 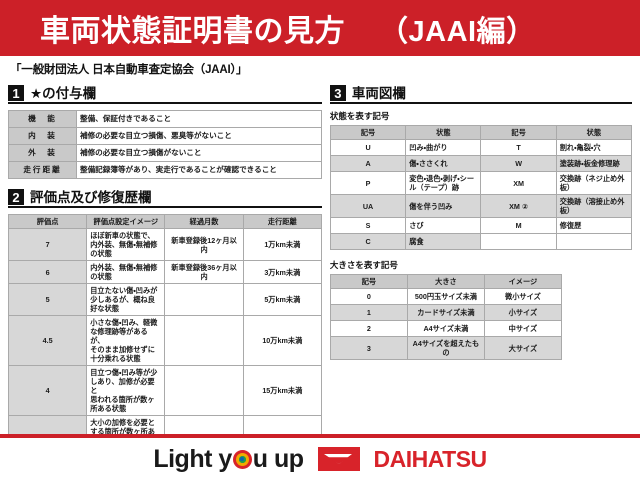 What do you see at coordinates (363, 265) in the screenshot?
I see `size-symbols-caption: 大きさを表す記号` at bounding box center [363, 265].